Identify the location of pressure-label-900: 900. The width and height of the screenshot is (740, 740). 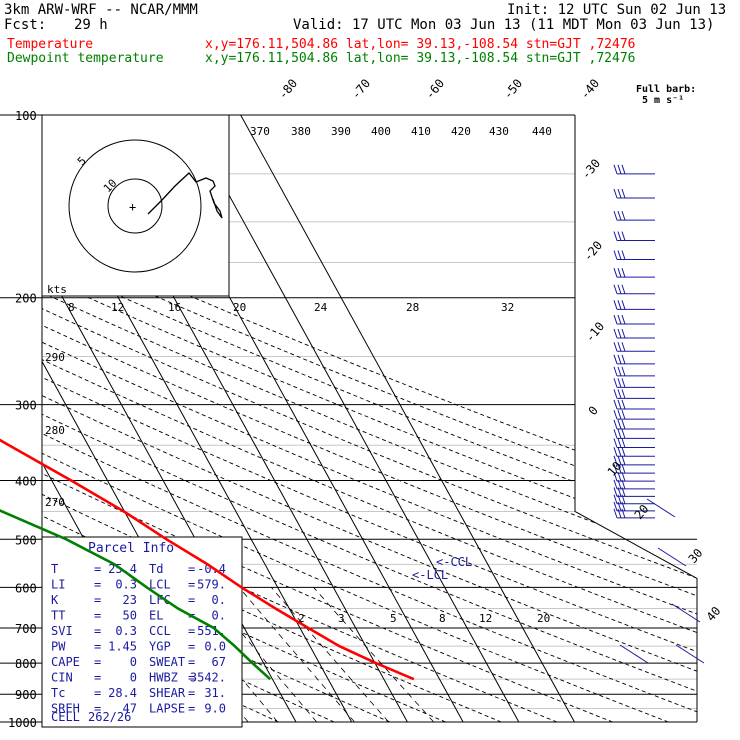
(26, 695).